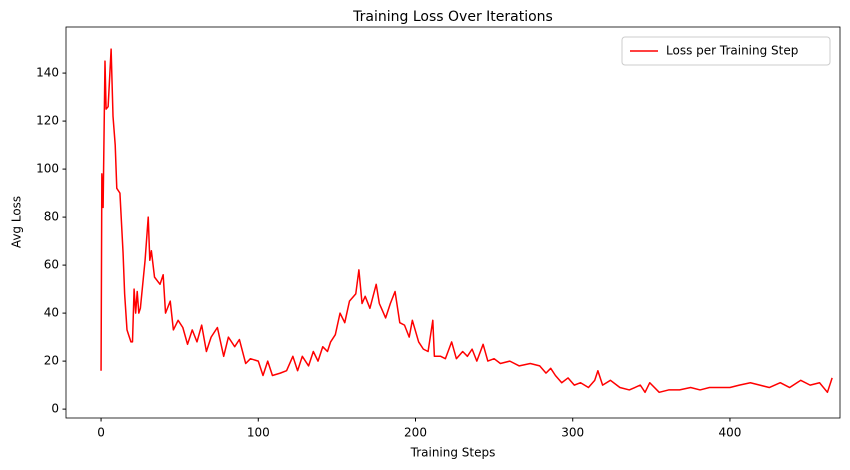  What do you see at coordinates (17, 222) in the screenshot?
I see `y-axis-label: Avg Loss` at bounding box center [17, 222].